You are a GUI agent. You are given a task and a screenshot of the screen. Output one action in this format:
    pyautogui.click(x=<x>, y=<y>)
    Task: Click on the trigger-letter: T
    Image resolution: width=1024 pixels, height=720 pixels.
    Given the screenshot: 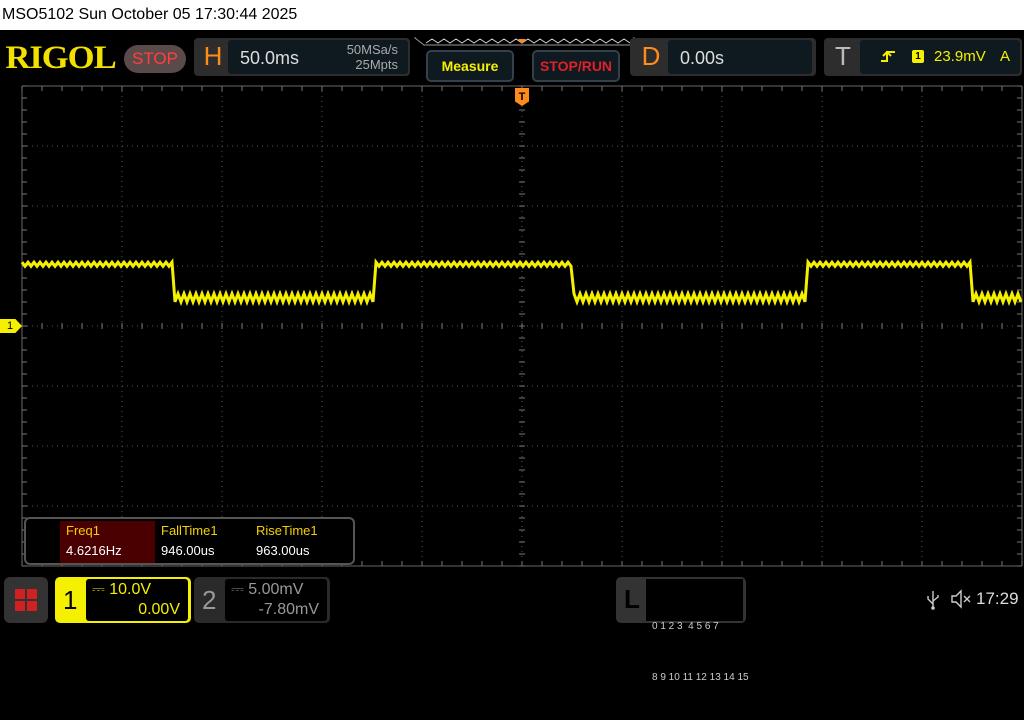 What is the action you would take?
    pyautogui.click(x=843, y=56)
    